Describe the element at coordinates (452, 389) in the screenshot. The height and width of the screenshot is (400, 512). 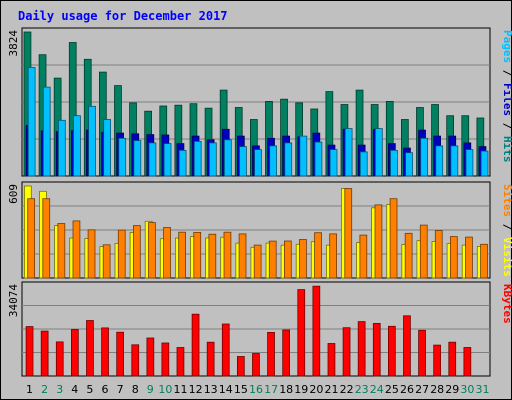
I see `x-tick-label: 29` at that location.